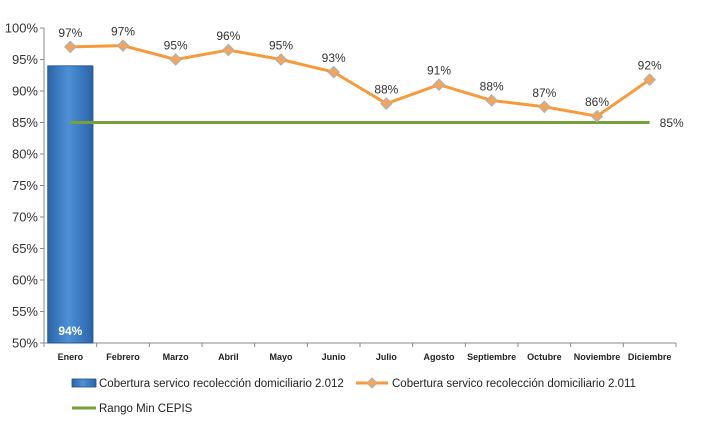  I want to click on line-data-label: 96%, so click(228, 36).